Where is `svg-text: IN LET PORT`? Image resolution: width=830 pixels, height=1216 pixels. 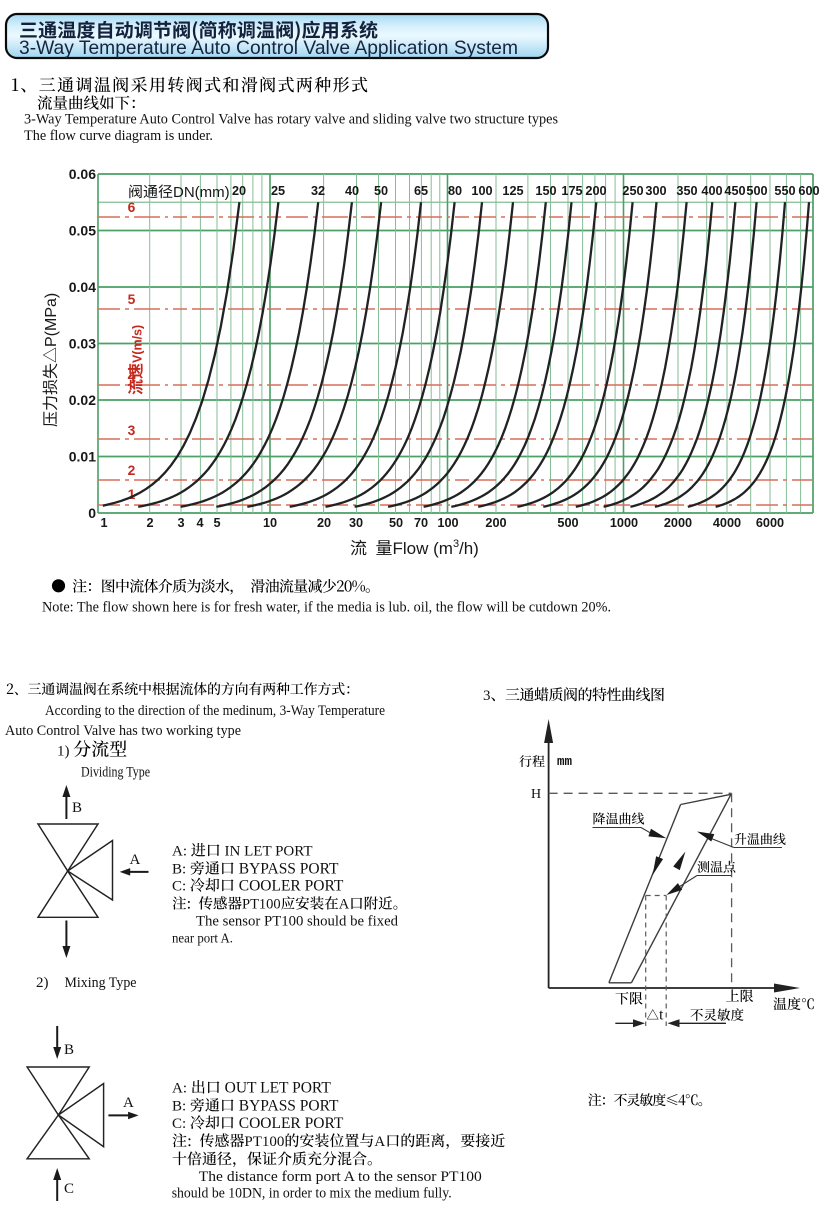
svg-text: IN LET PORT is located at coordinates (267, 852).